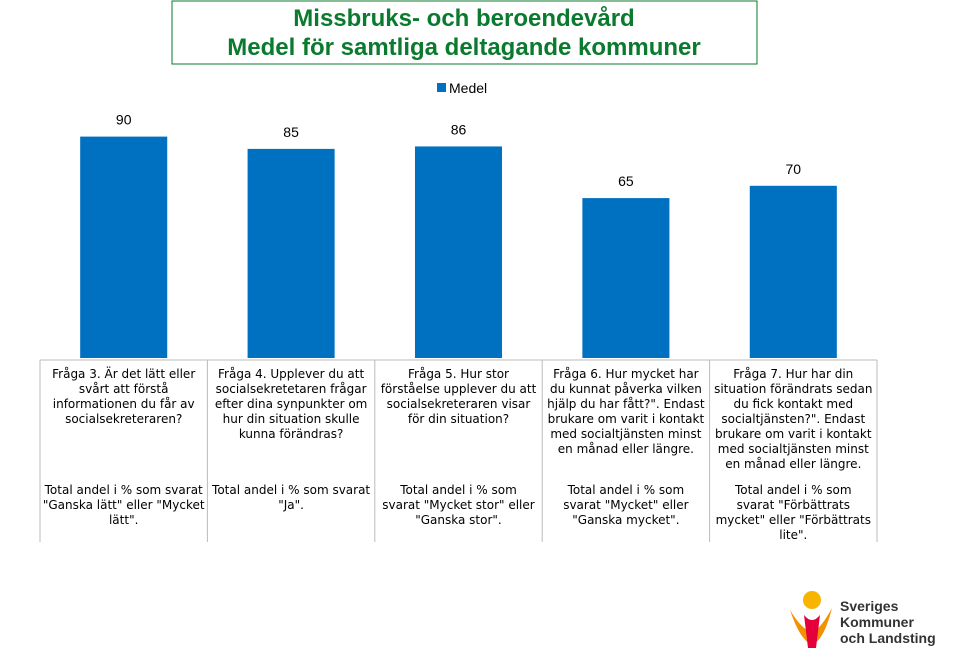 The width and height of the screenshot is (960, 665). What do you see at coordinates (812, 631) in the screenshot?
I see `logo-figure` at bounding box center [812, 631].